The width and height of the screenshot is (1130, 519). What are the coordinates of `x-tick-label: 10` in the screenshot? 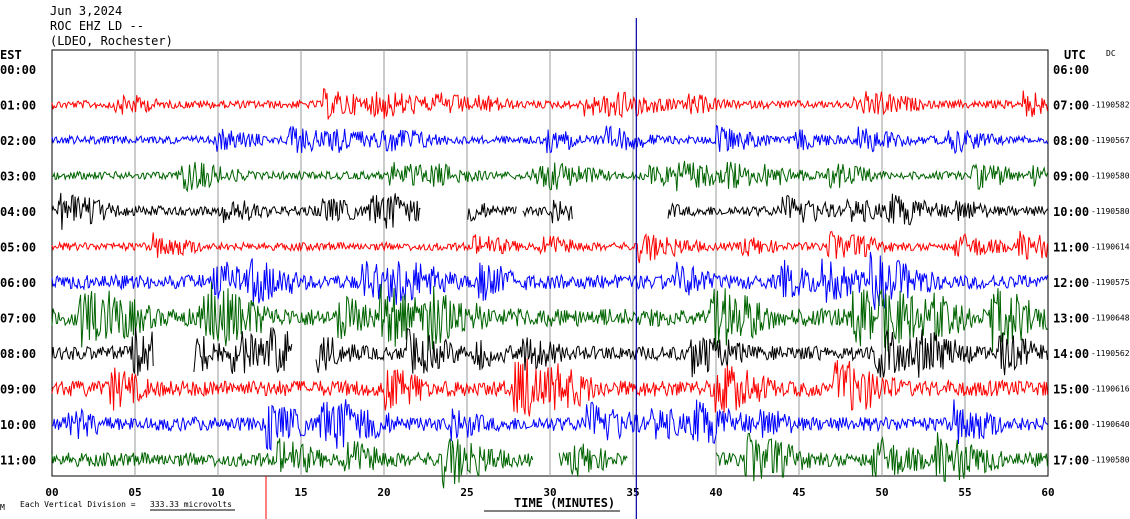 It's located at (217, 492).